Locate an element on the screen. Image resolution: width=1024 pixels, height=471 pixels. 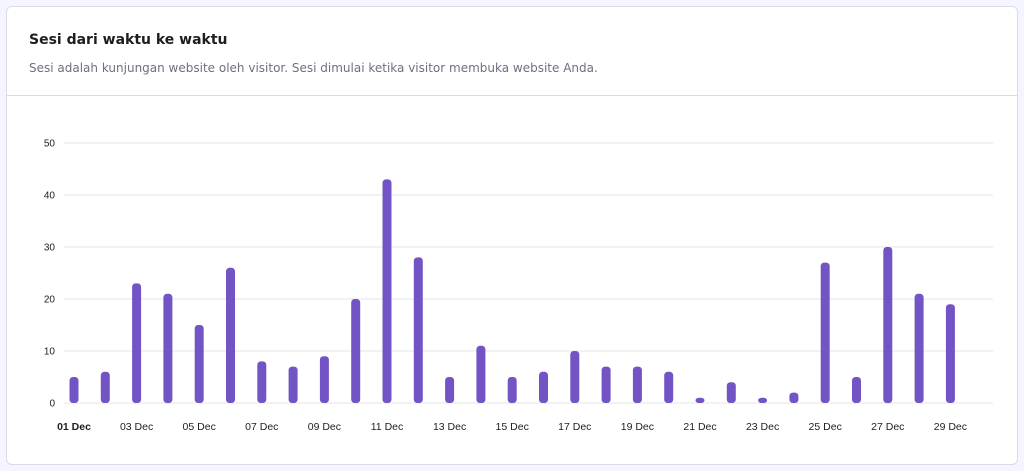
bar: 04 Dec: 21 is located at coordinates (168, 348).